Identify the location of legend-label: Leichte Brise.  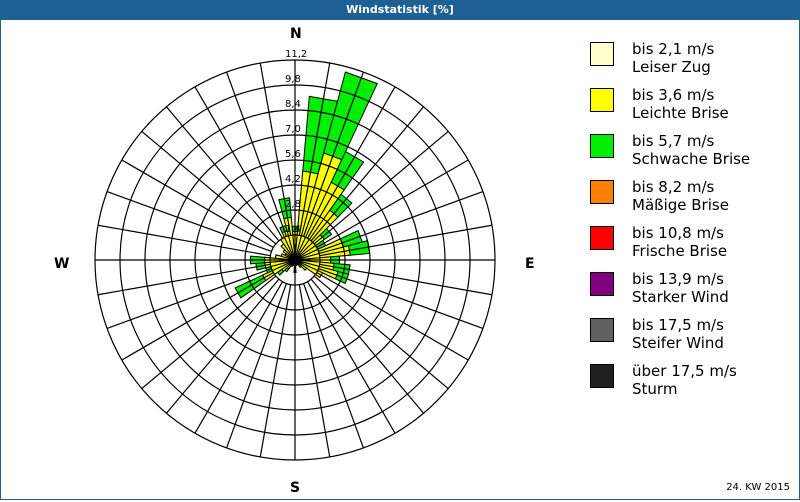
(680, 113).